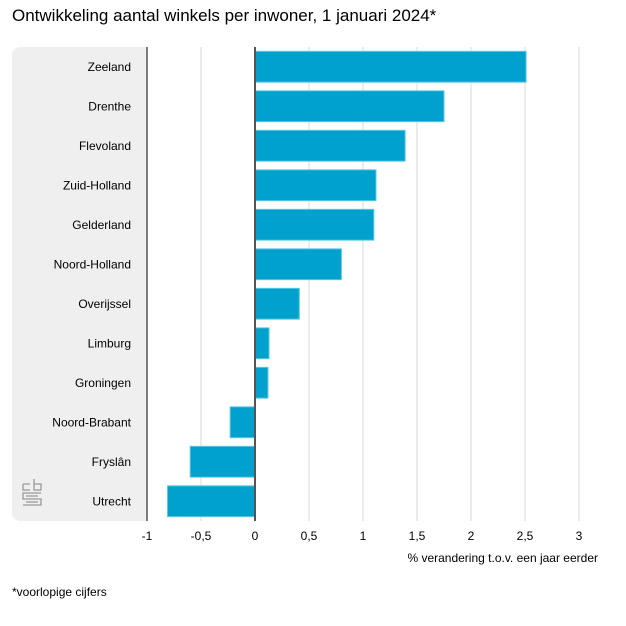  What do you see at coordinates (502, 558) in the screenshot?
I see `x-axis-label: % verandering t.o.v. een jaar eerder` at bounding box center [502, 558].